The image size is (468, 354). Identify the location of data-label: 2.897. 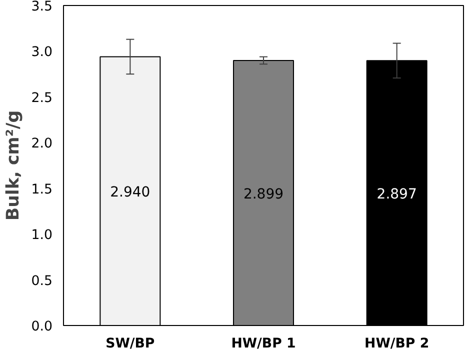
(396, 194).